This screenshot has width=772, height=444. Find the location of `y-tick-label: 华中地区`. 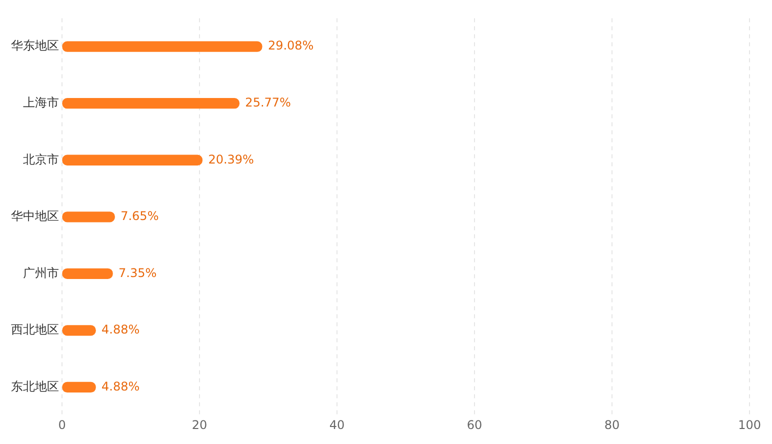

y-tick-label: 华中地区 is located at coordinates (35, 216).